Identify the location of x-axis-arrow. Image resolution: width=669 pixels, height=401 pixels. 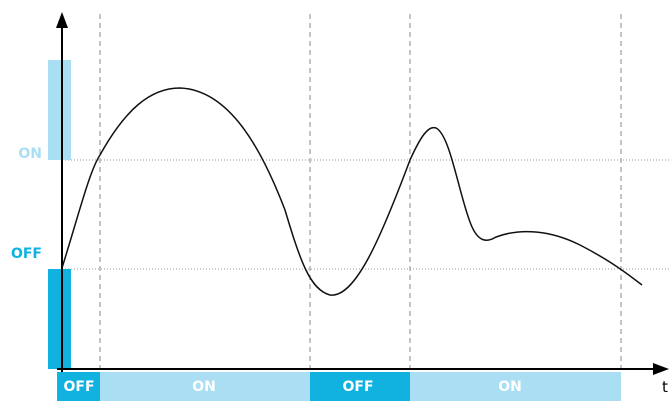
(661, 369).